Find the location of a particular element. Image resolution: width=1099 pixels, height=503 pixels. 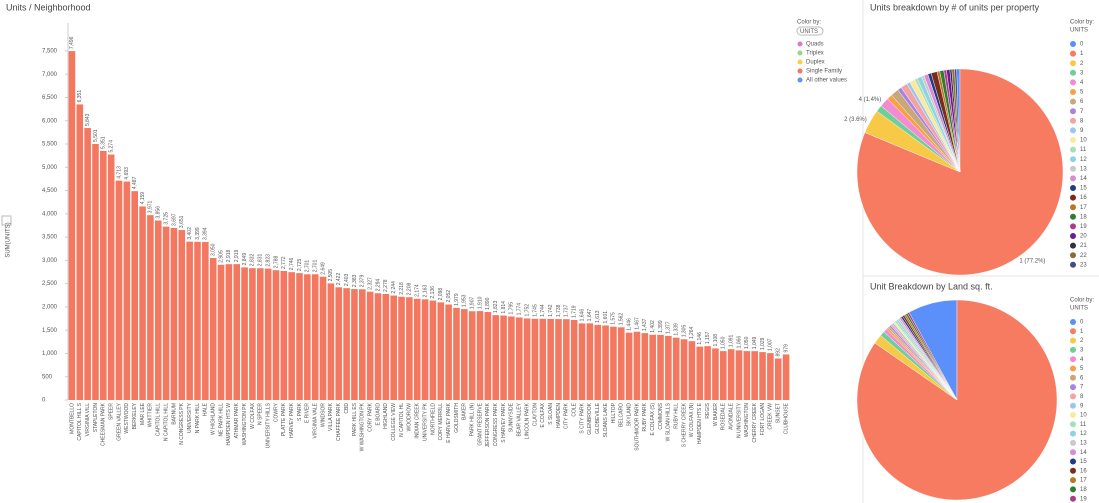

legend-swatch is located at coordinates (1073, 120).